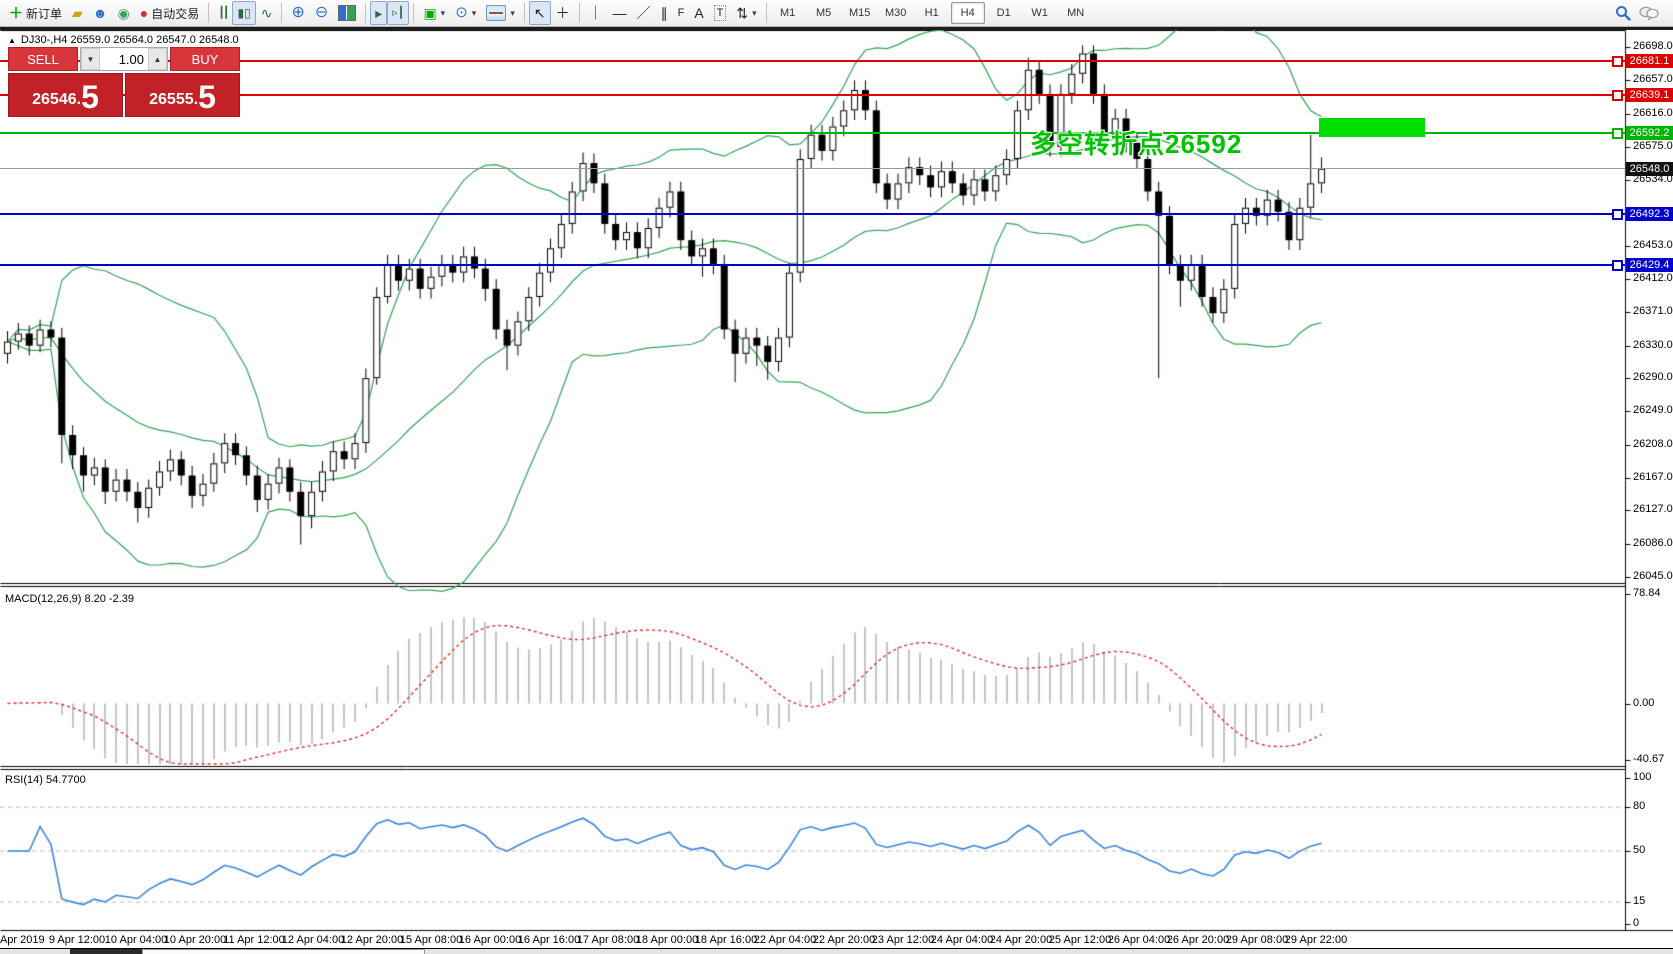 The height and width of the screenshot is (954, 1673). Describe the element at coordinates (1003, 13) in the screenshot. I see `timeframe-d1-button: D1` at that location.